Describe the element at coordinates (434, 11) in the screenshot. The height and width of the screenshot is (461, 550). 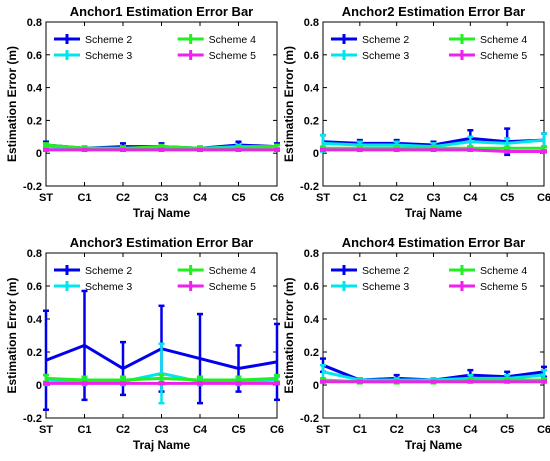
I see `chart-title: Anchor2 Estimation Error Bar` at that location.